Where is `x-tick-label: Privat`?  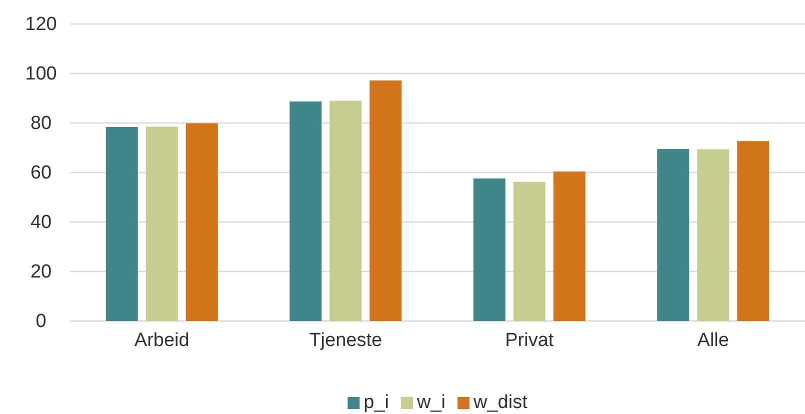
x-tick-label: Privat is located at coordinates (529, 340).